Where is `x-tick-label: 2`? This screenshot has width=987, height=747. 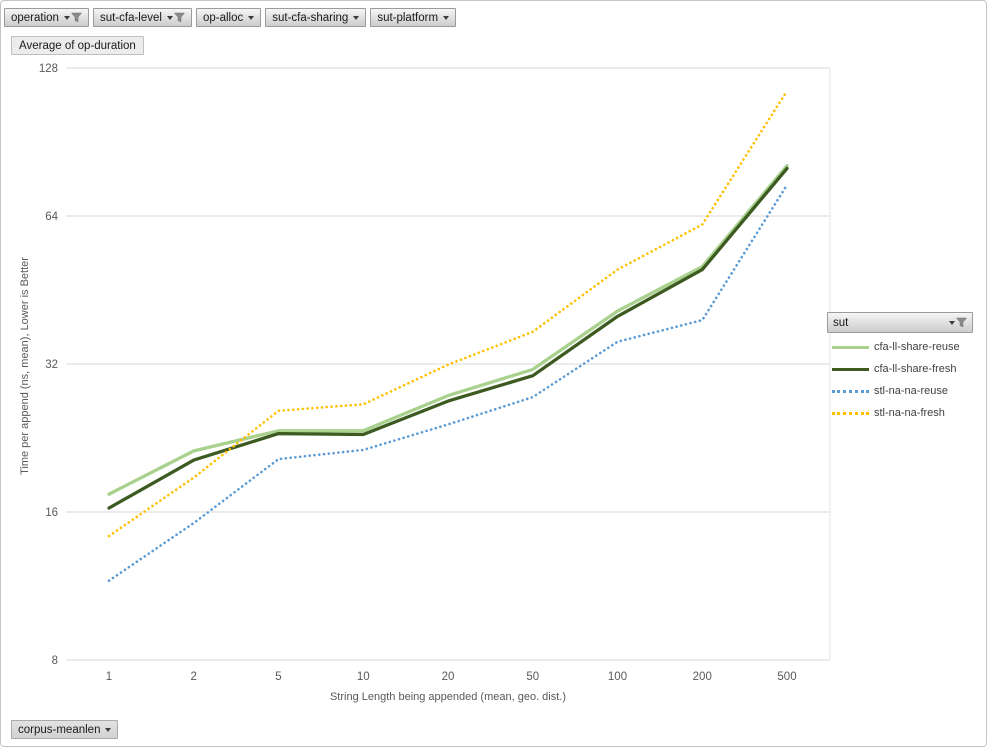 x-tick-label: 2 is located at coordinates (194, 677).